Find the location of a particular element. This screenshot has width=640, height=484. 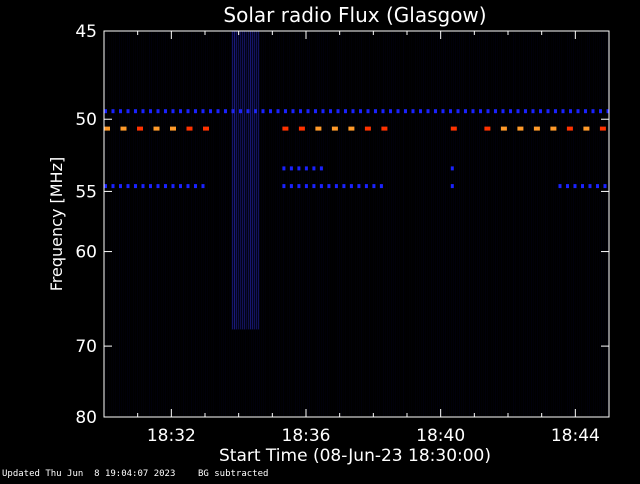

x-axis-label: Start Time (08-Jun-23 18:30:00) is located at coordinates (355, 456).